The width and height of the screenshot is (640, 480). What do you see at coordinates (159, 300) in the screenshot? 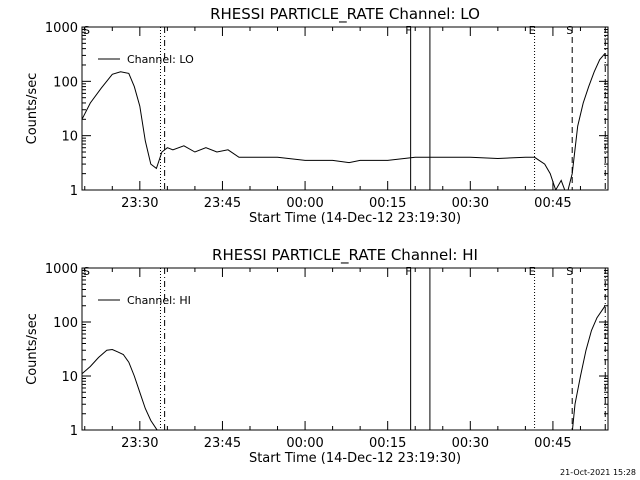
I see `legend-label: Channel: HI` at bounding box center [159, 300].